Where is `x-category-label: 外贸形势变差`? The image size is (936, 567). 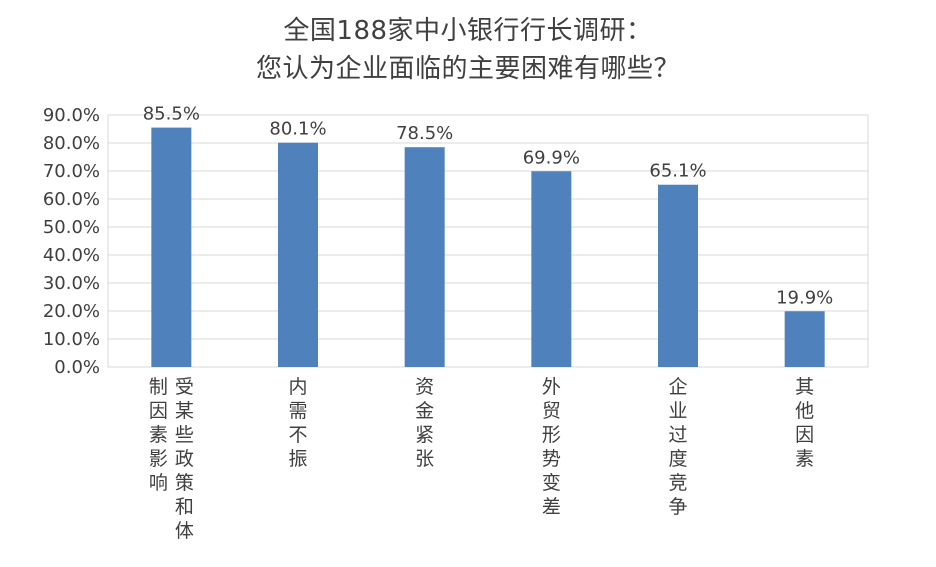 x-category-label: 外贸形势变差 is located at coordinates (551, 447).